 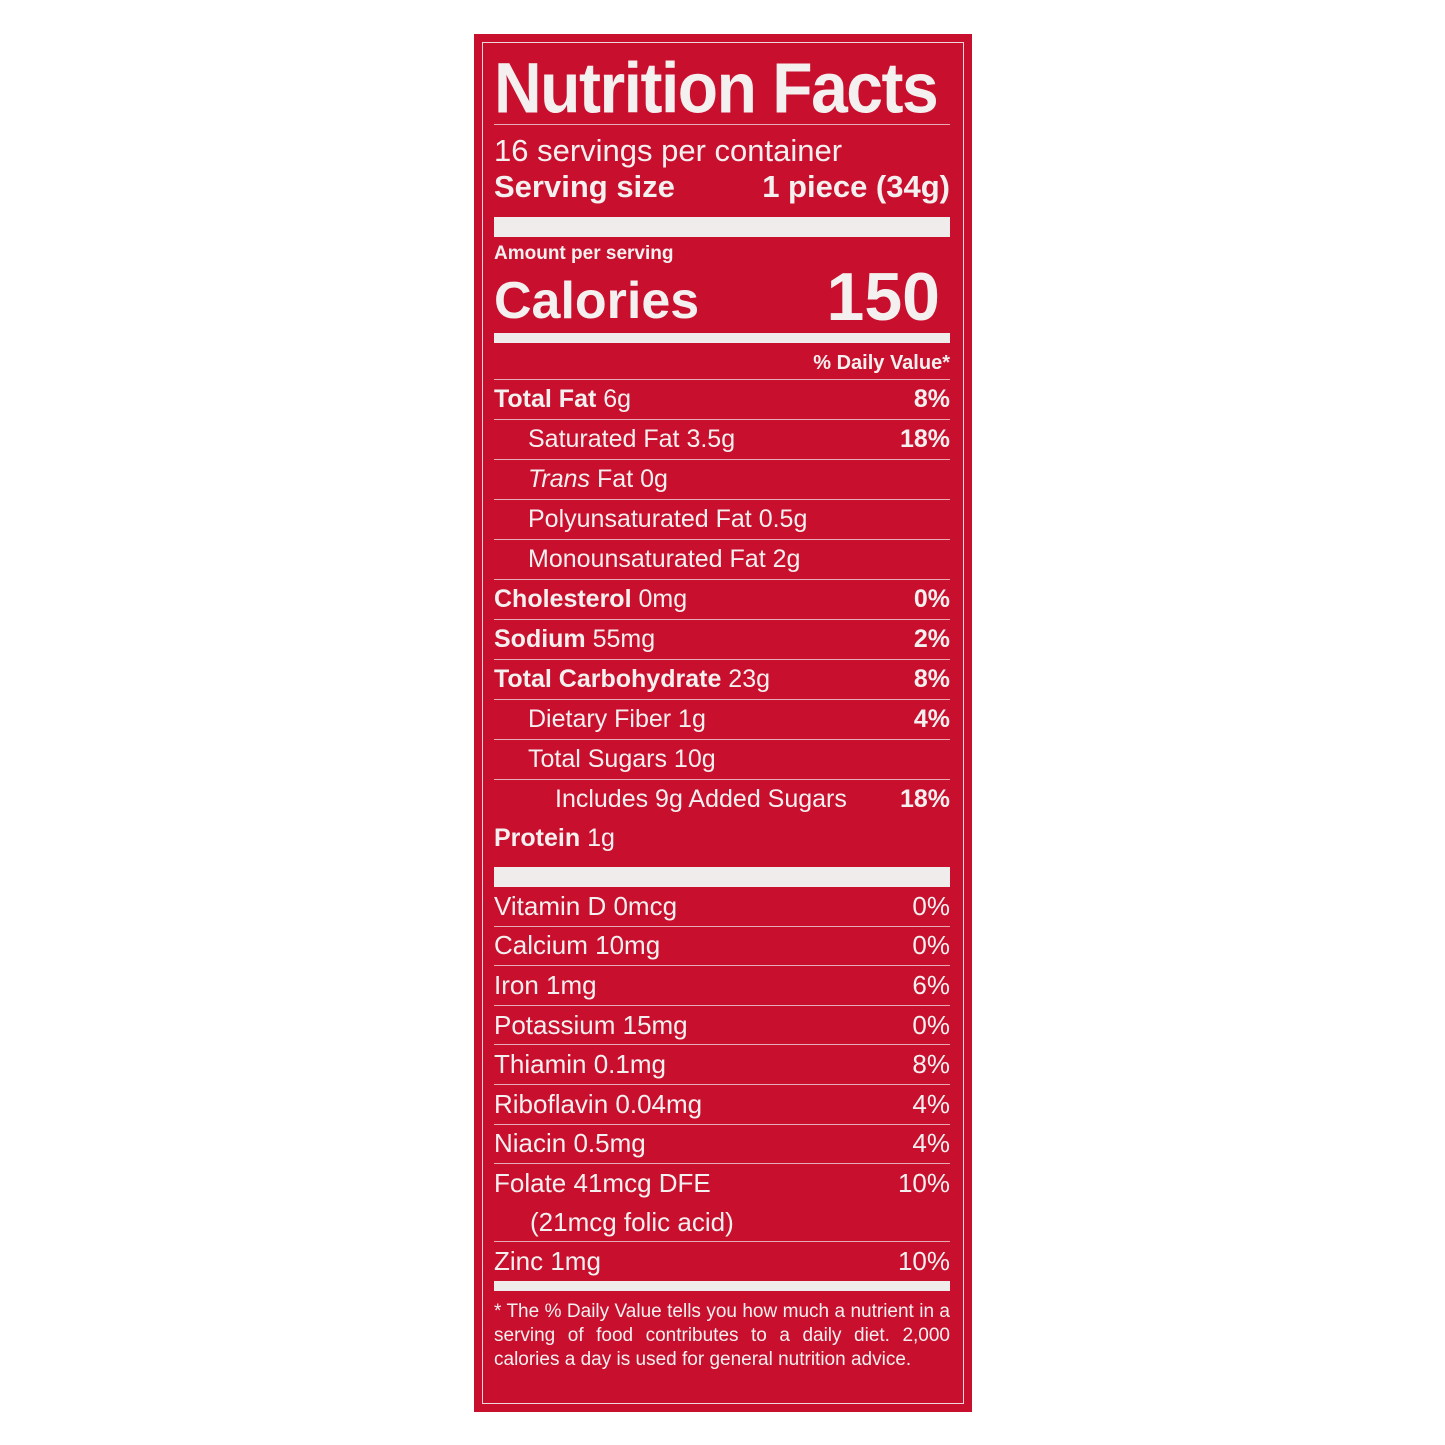 What do you see at coordinates (722, 838) in the screenshot?
I see `nutrient-row-protein: Protein 1g` at bounding box center [722, 838].